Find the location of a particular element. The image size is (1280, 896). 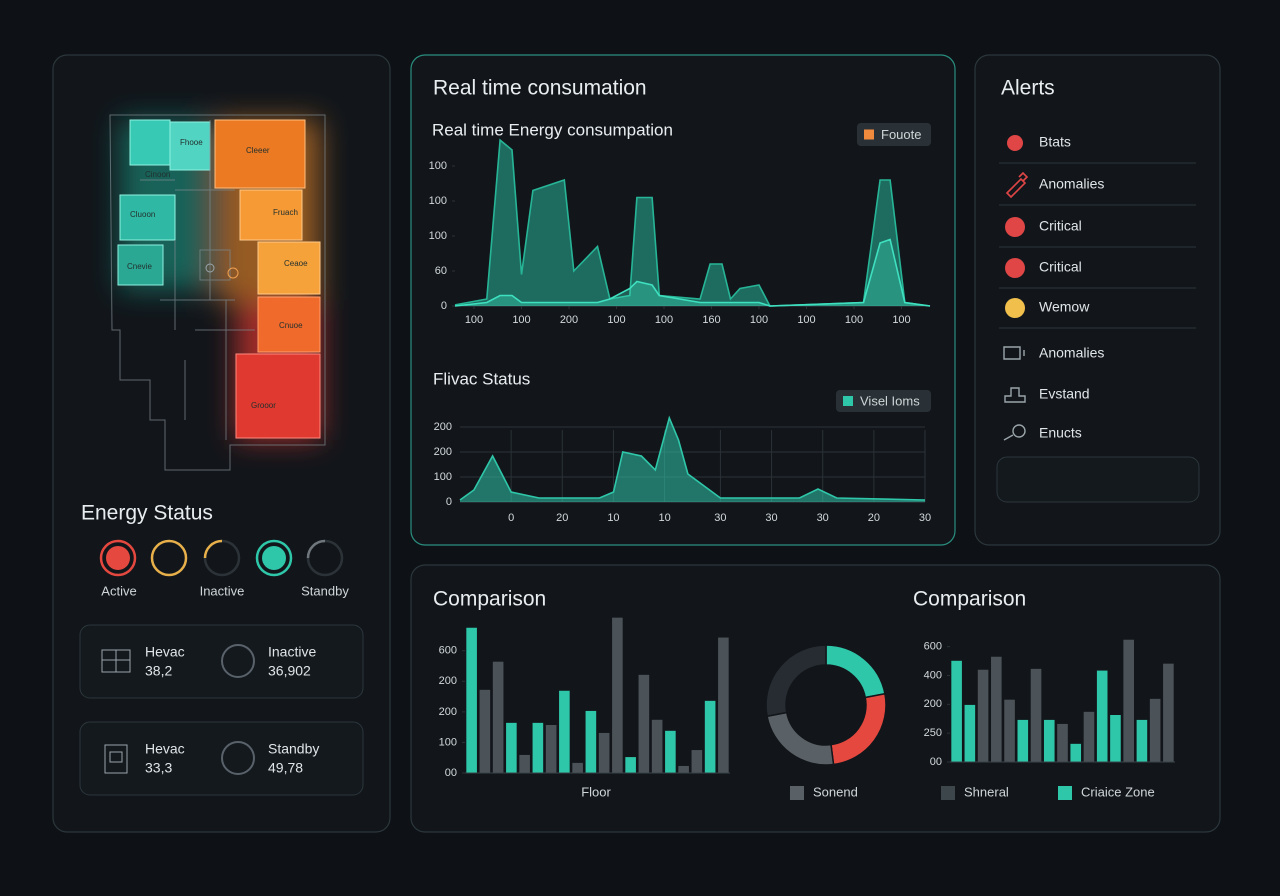

status-dot is located at coordinates (118, 558).